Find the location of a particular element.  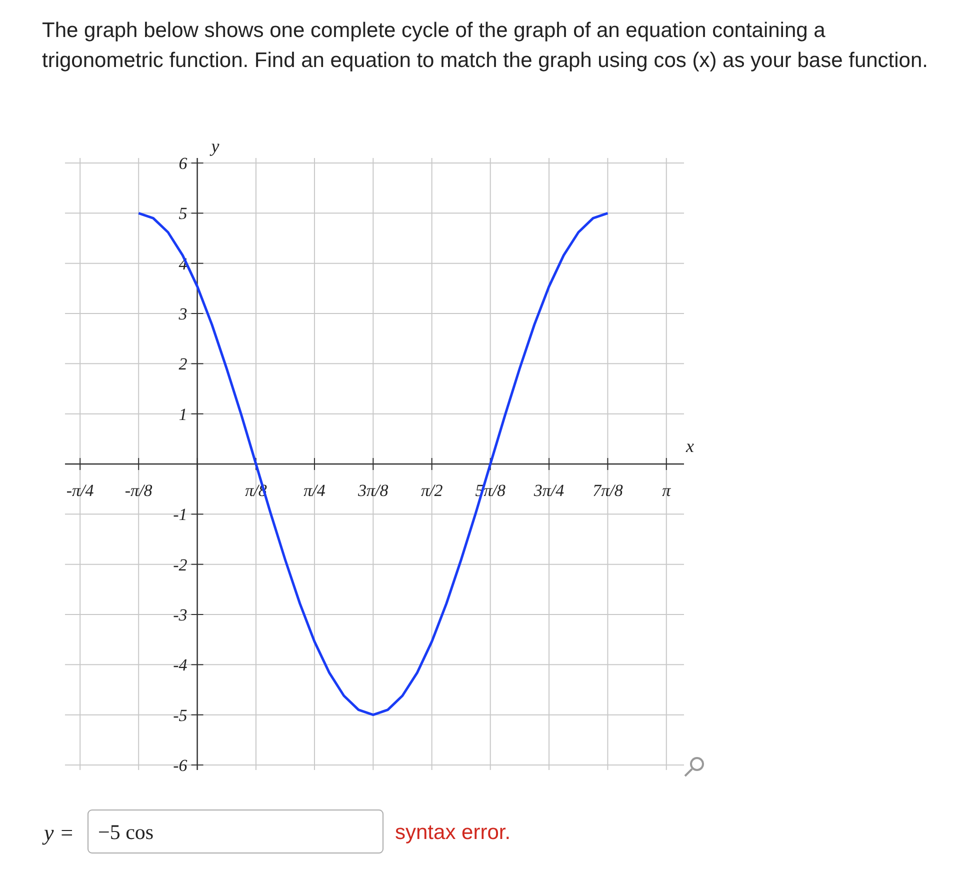

text: y = is located at coordinates (58, 832).